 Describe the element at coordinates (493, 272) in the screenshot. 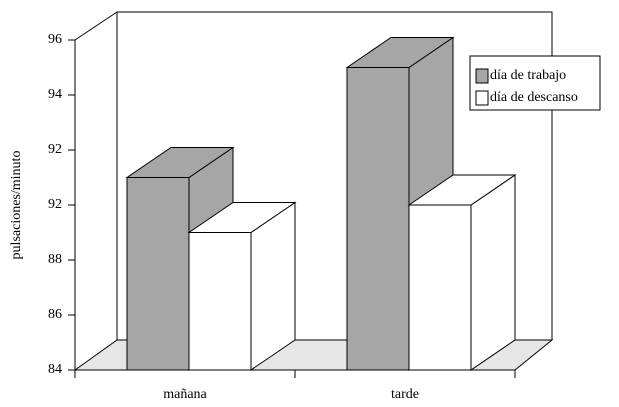

I see `bar-side` at that location.